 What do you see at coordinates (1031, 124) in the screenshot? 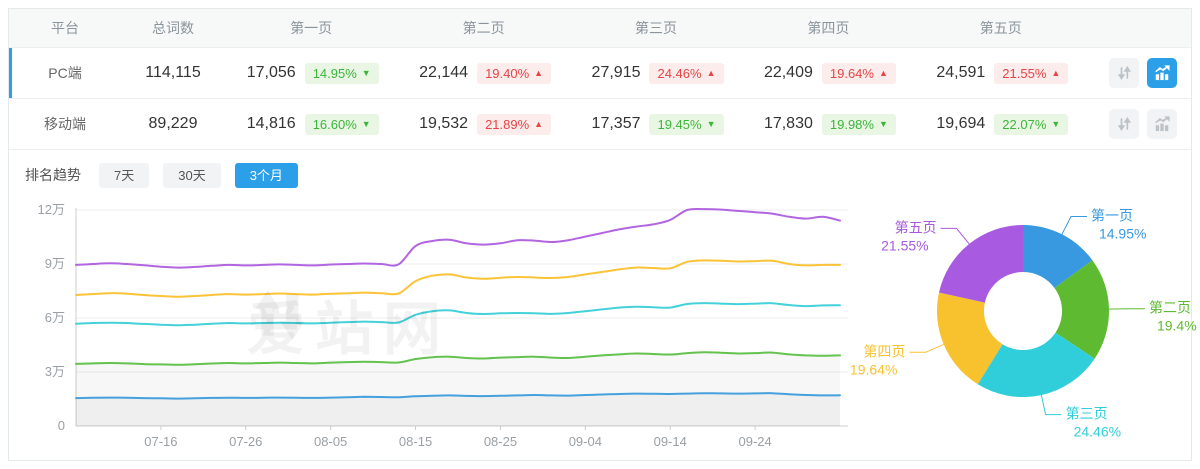
I see `change-badge: 22.07% ▼` at bounding box center [1031, 124].